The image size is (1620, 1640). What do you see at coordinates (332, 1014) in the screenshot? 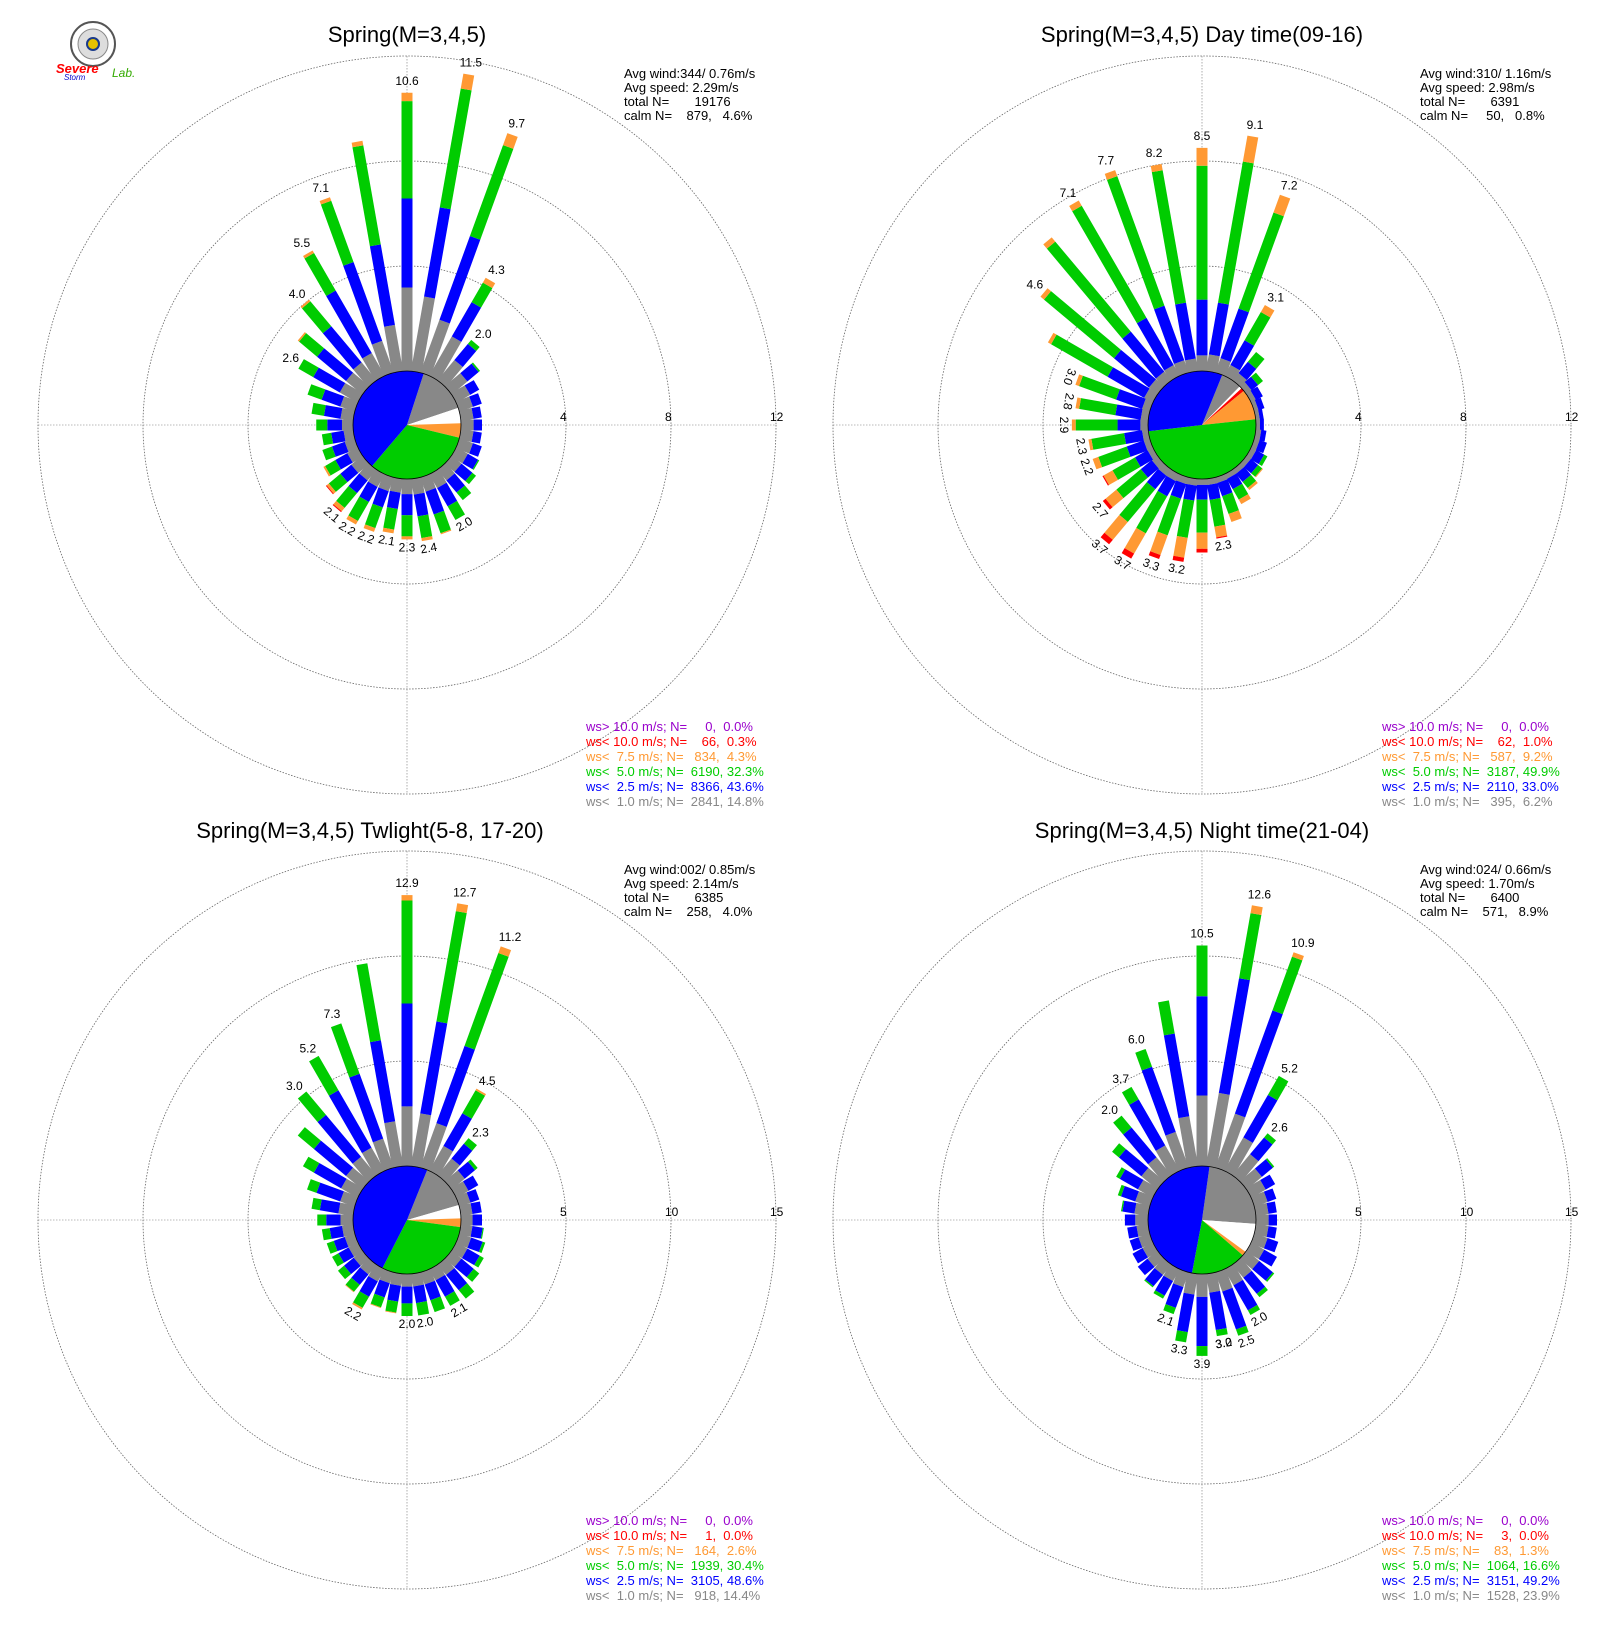
I see `petal-label: 7.3` at bounding box center [332, 1014].